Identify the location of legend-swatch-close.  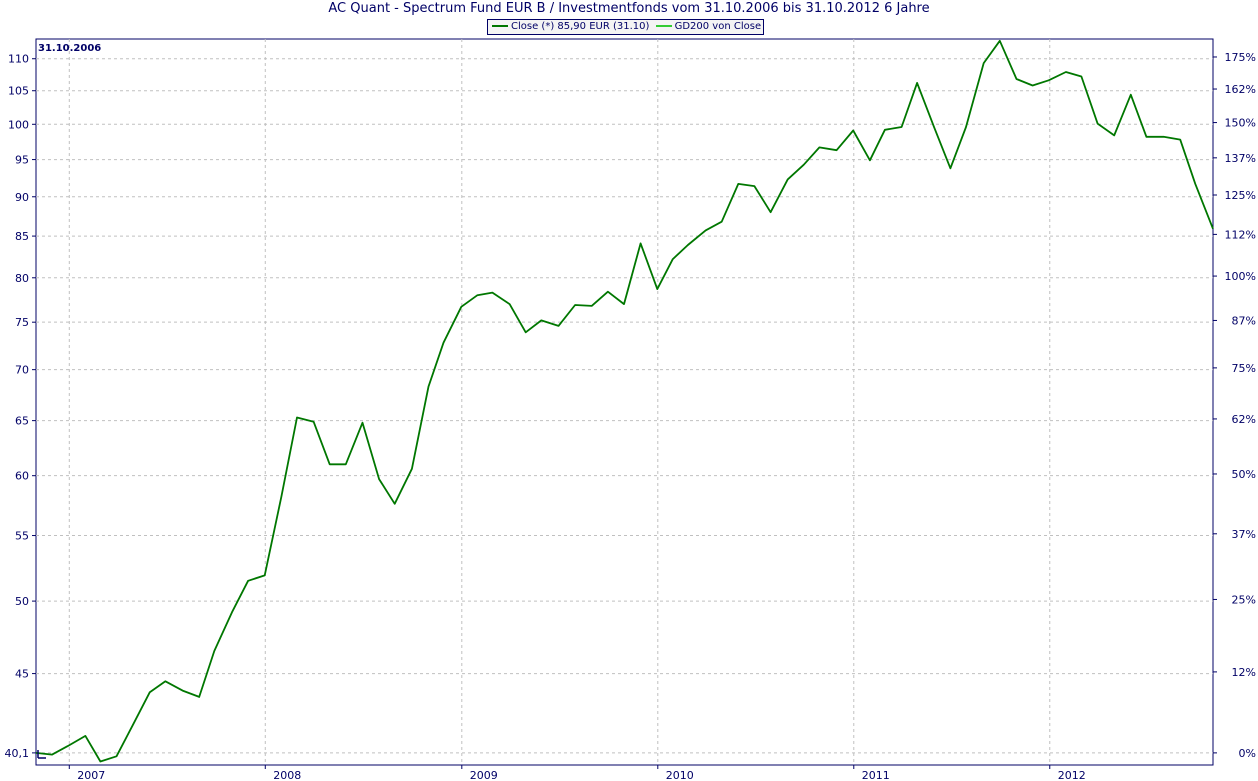
(500, 26).